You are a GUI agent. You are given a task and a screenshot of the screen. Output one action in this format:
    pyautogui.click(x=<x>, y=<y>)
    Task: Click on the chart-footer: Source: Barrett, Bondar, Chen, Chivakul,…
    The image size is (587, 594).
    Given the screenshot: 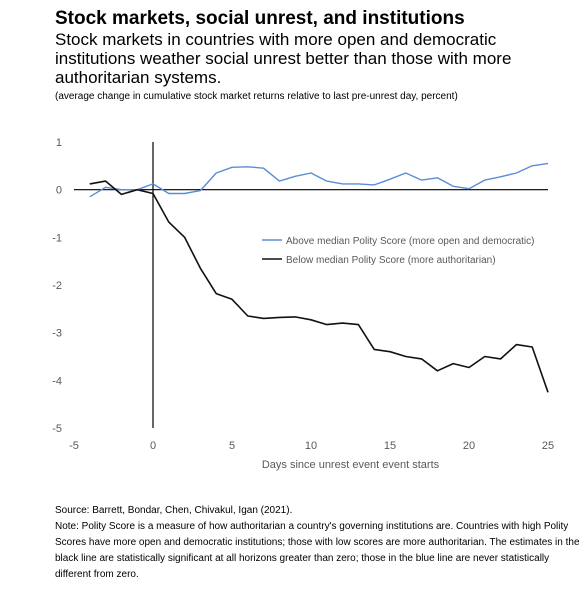 What is the action you would take?
    pyautogui.click(x=317, y=543)
    